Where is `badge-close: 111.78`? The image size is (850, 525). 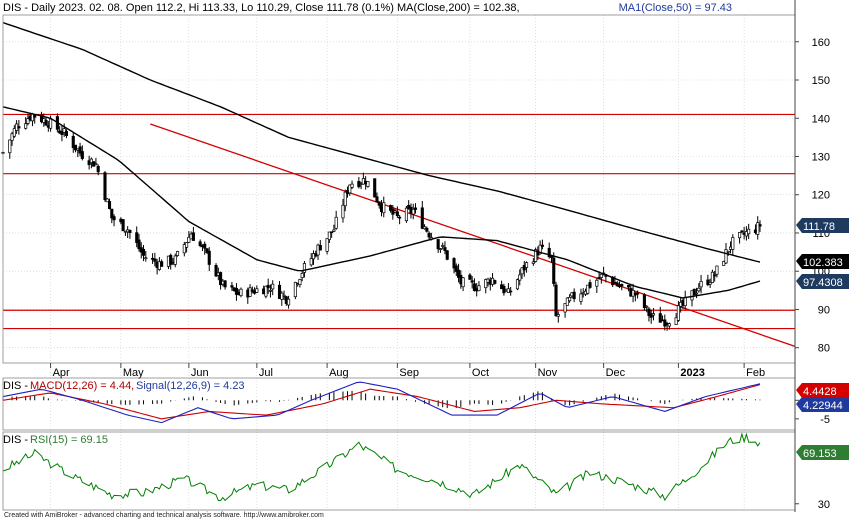
badge-close: 111.78 is located at coordinates (822, 225).